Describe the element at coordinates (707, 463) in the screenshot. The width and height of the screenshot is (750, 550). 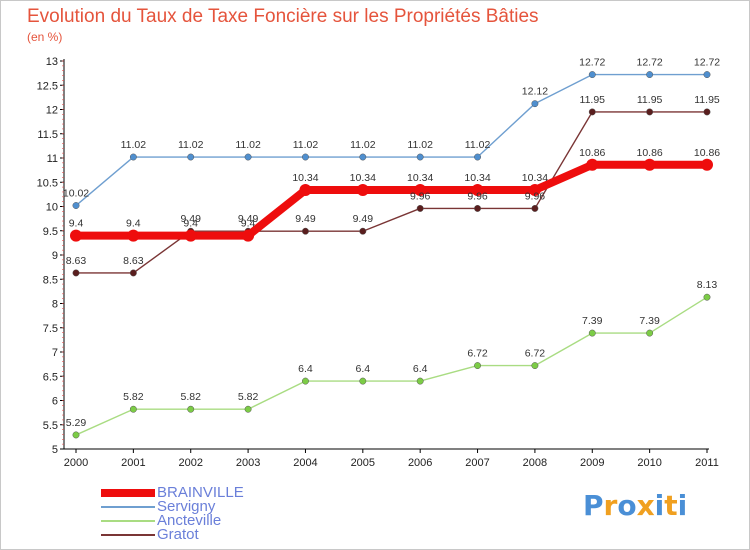
I see `x-tick-label: 2011` at that location.